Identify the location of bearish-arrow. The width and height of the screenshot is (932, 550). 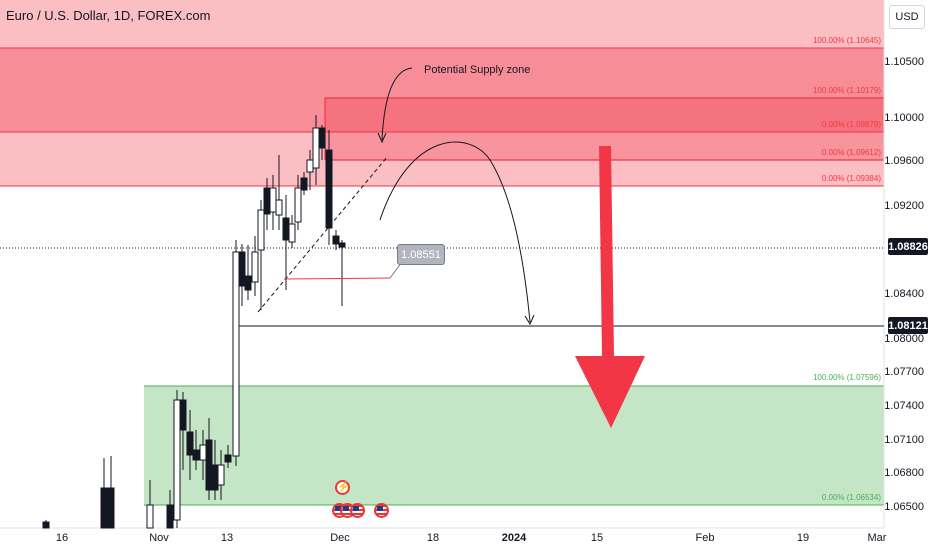
(610, 287).